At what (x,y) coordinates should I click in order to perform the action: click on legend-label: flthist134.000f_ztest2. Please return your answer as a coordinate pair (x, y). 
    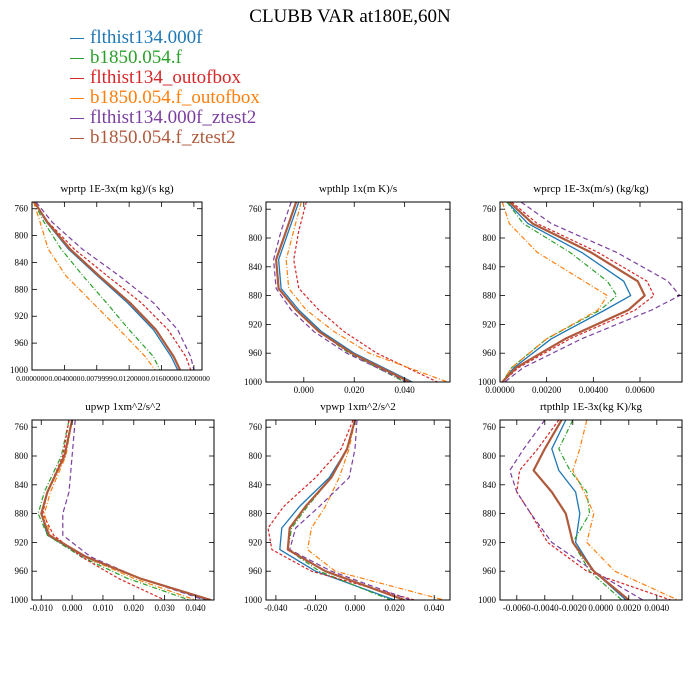
    Looking at the image, I should click on (173, 117).